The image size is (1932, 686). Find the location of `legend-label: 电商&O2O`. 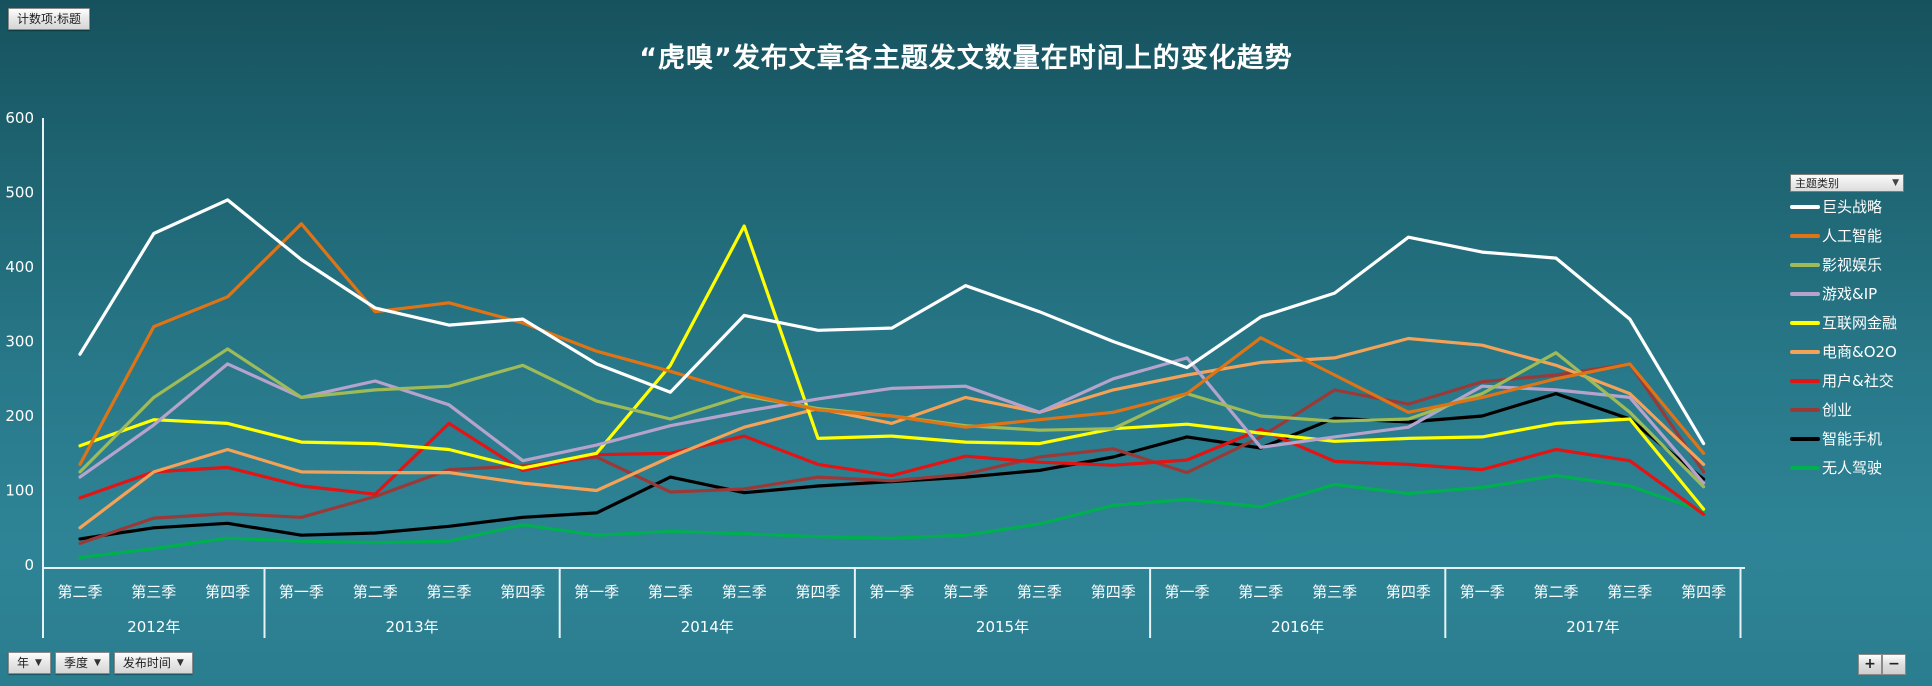

legend-label: 电商&O2O is located at coordinates (1859, 352).